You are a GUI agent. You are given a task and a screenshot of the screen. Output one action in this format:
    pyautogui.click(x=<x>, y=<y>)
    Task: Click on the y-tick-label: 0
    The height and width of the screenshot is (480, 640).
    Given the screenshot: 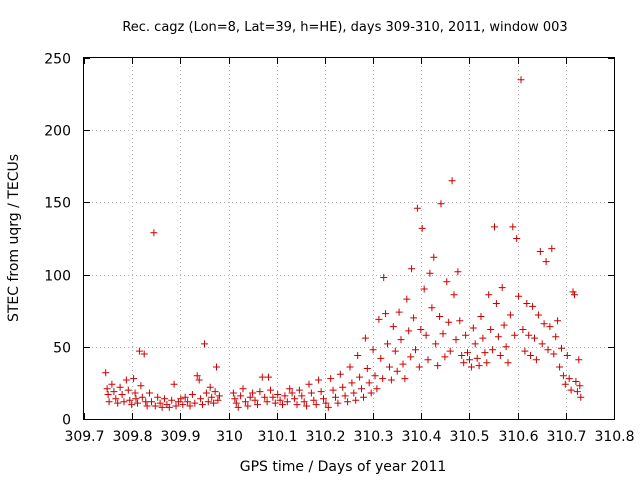 What is the action you would take?
    pyautogui.click(x=66, y=421)
    